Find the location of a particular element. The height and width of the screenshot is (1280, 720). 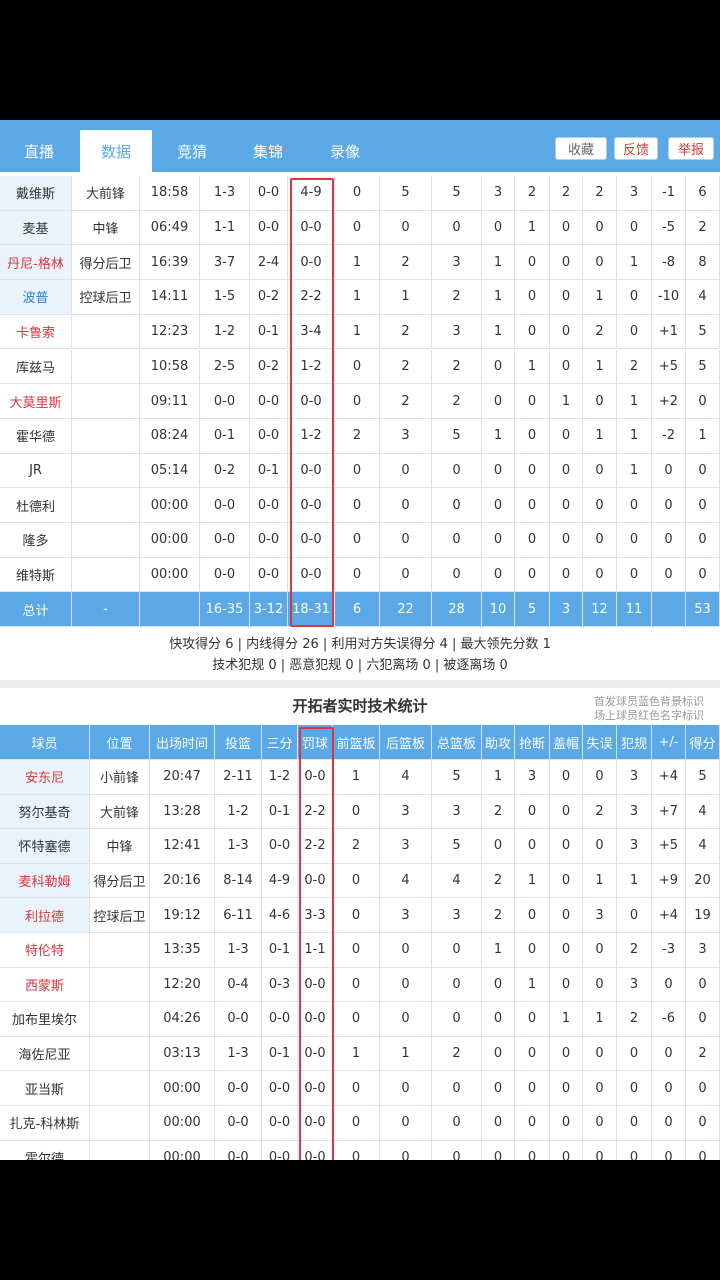

stat-cell: 1-2 is located at coordinates (311, 367).